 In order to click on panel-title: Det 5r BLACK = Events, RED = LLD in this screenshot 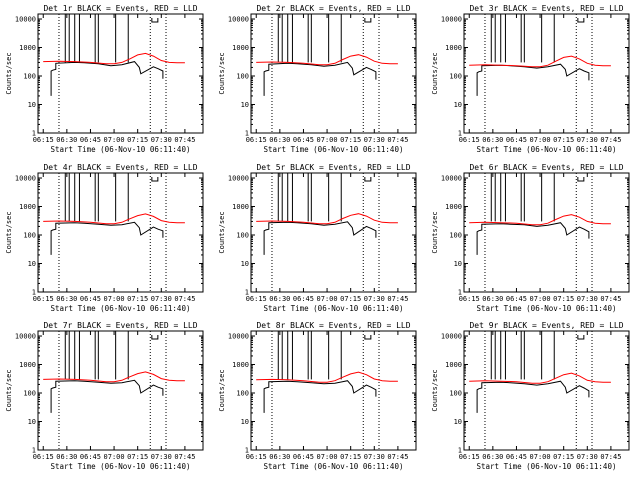, I will do `click(333, 167)`.